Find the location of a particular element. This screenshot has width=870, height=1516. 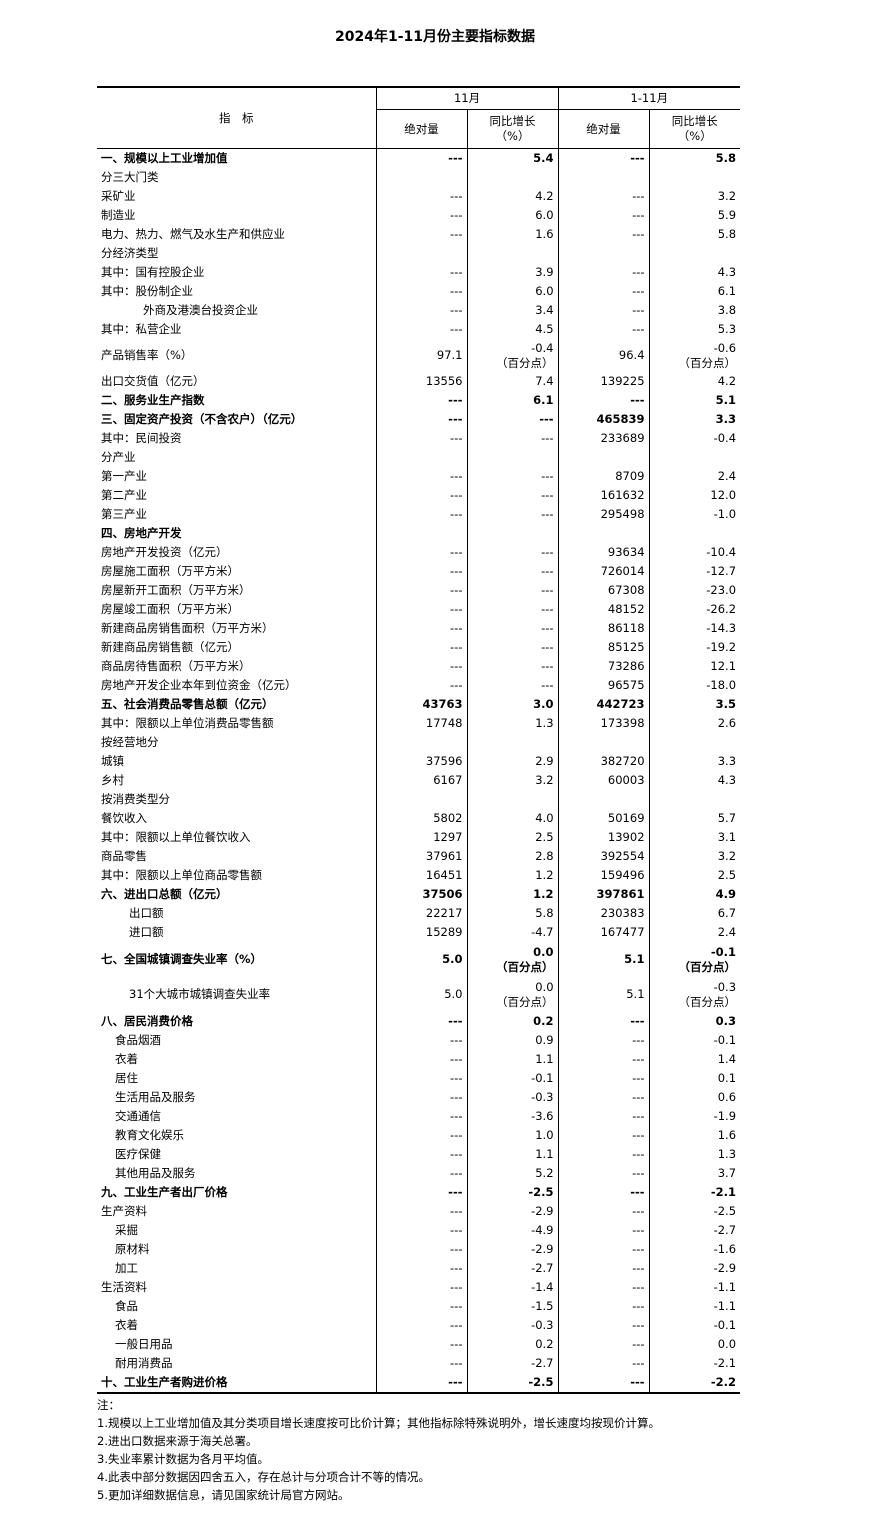

cum-yoy-cell: -2.5 is located at coordinates (694, 1211).